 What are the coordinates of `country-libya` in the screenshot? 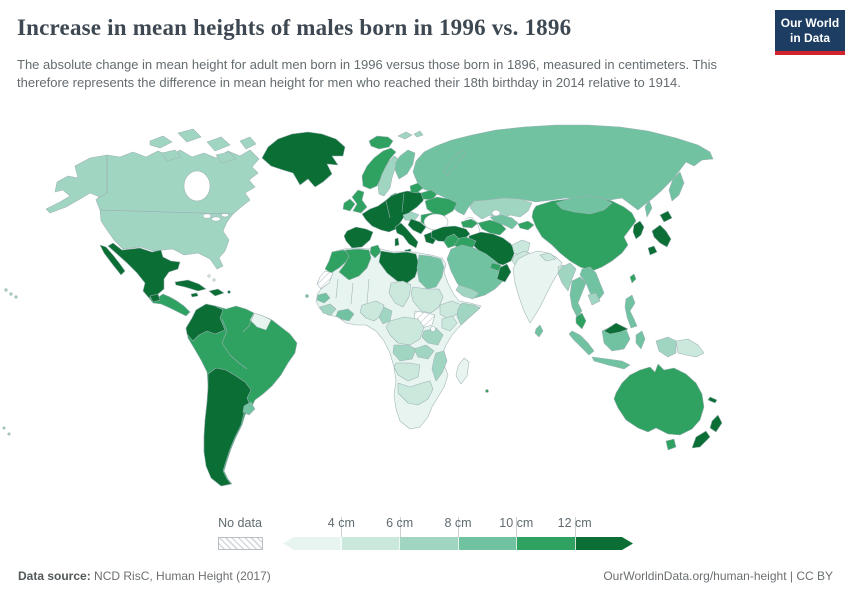 It's located at (399, 267).